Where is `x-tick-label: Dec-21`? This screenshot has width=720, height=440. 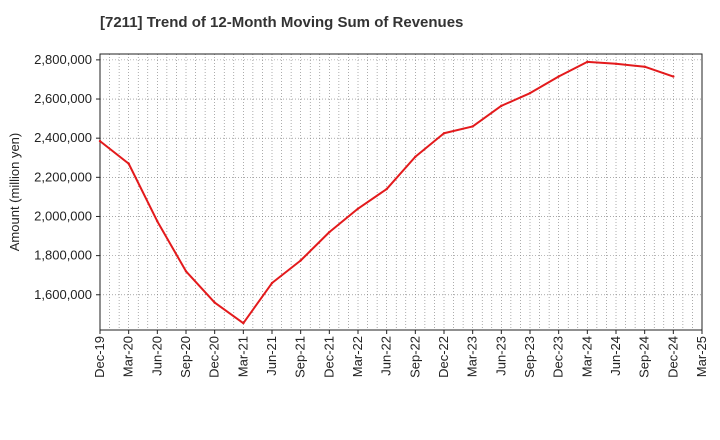
x-tick-label: Dec-21 is located at coordinates (328, 357).